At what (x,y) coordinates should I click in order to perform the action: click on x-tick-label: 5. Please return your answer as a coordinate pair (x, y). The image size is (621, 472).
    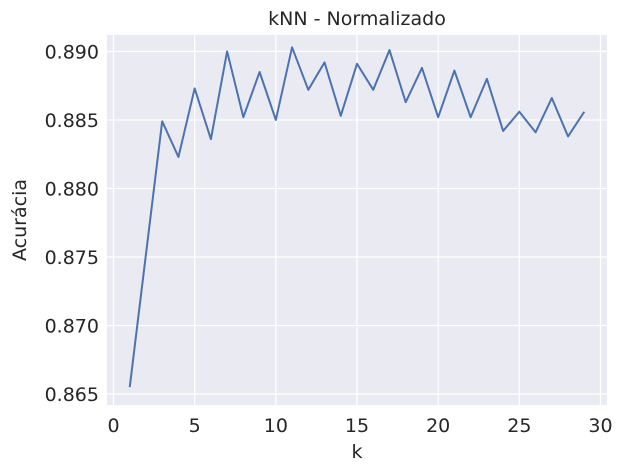
    Looking at the image, I should click on (195, 426).